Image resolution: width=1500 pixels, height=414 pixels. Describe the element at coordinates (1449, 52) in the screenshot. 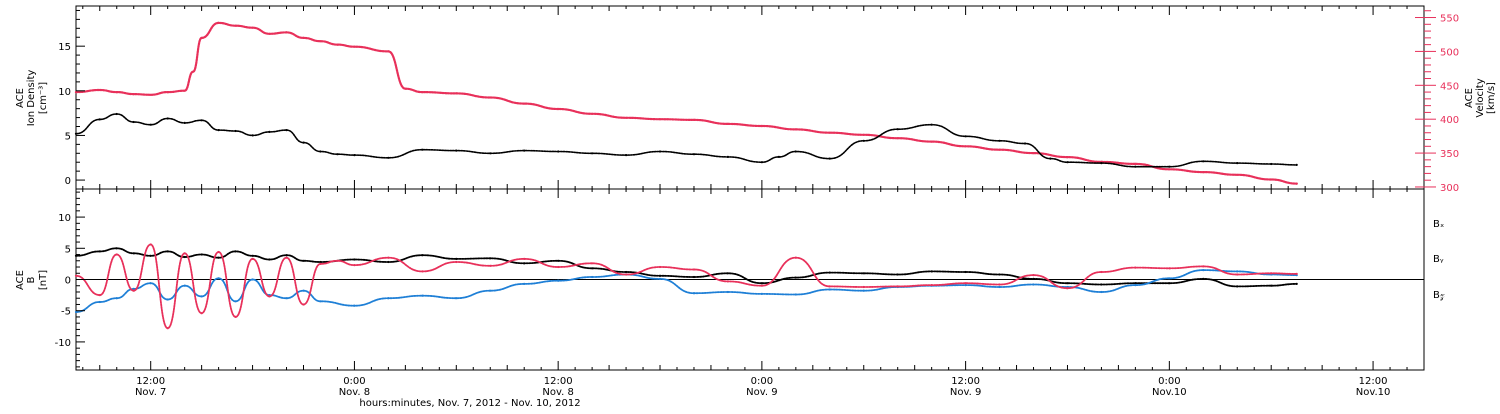

I see `velocity-tick-label: 500` at that location.